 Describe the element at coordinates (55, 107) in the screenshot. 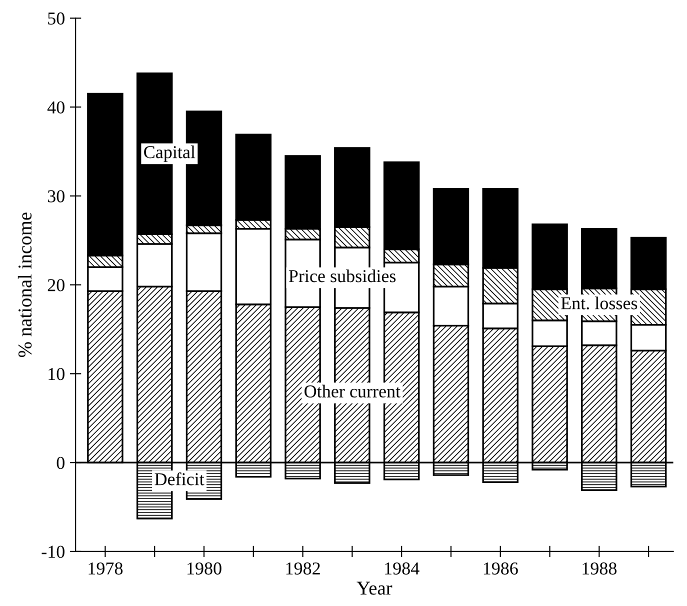

I see `y-tick-label: 40` at that location.